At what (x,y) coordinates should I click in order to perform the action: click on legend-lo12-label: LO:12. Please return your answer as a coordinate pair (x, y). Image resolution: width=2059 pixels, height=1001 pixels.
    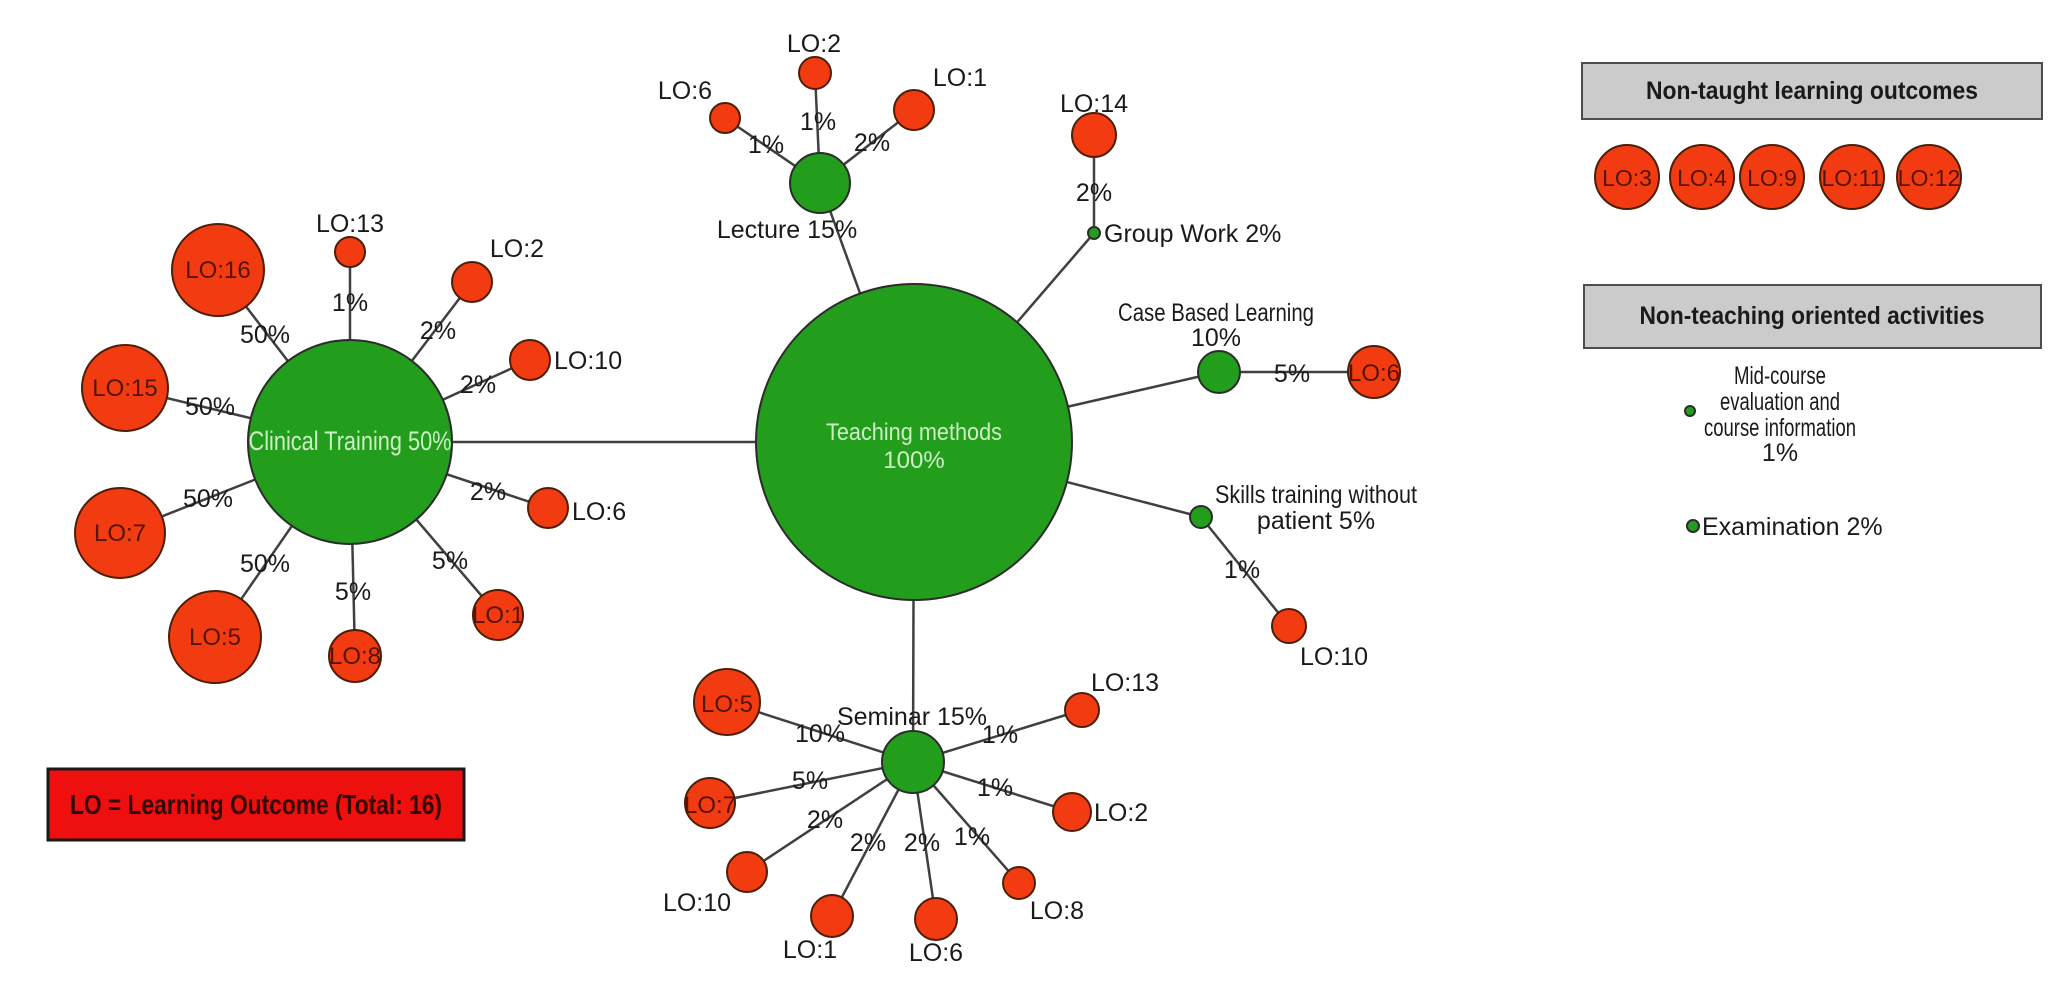
    Looking at the image, I should click on (1929, 178).